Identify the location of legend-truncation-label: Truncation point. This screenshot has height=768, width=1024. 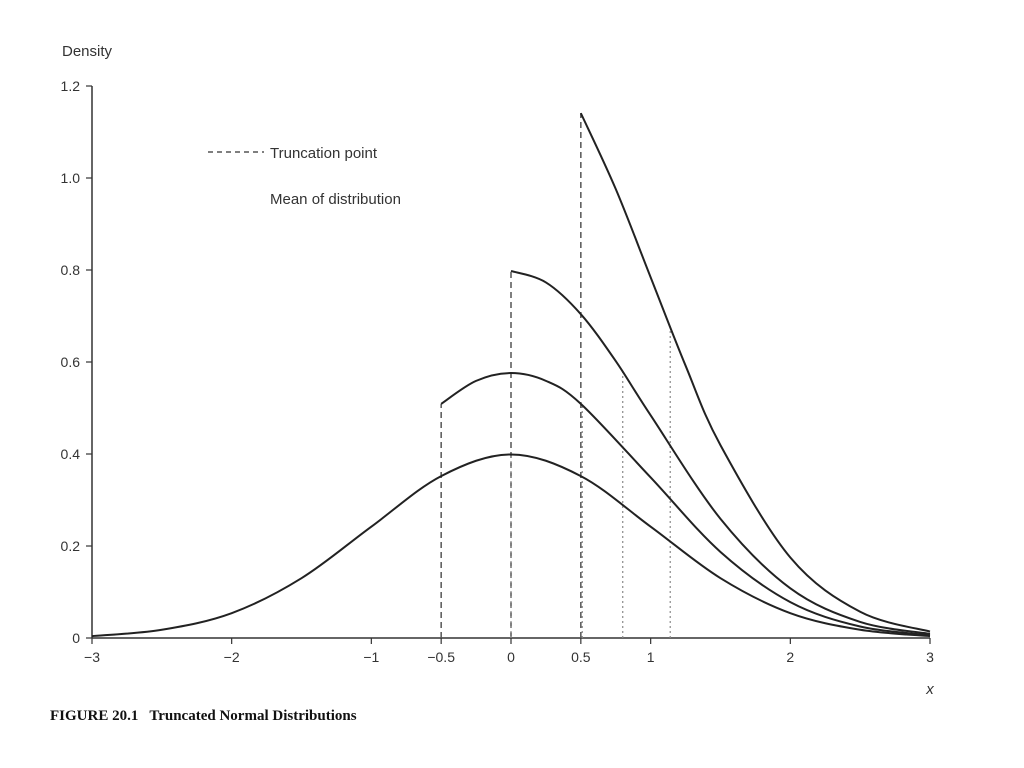
(324, 153).